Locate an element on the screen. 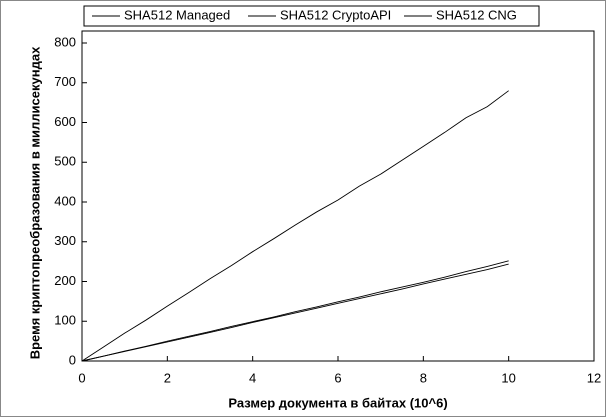 The image size is (606, 417). y-tick-label: 500 is located at coordinates (65, 161).